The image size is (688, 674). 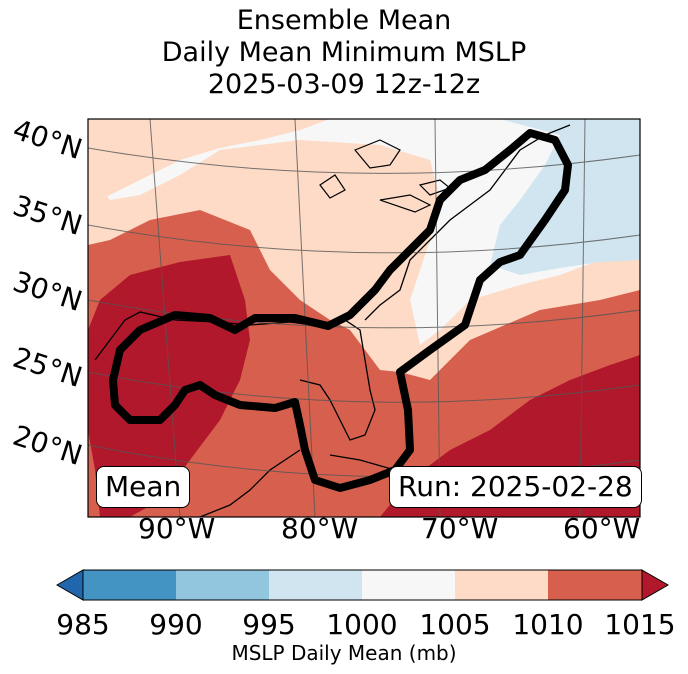 I want to click on lon-label-80w: 80°W, so click(x=320, y=528).